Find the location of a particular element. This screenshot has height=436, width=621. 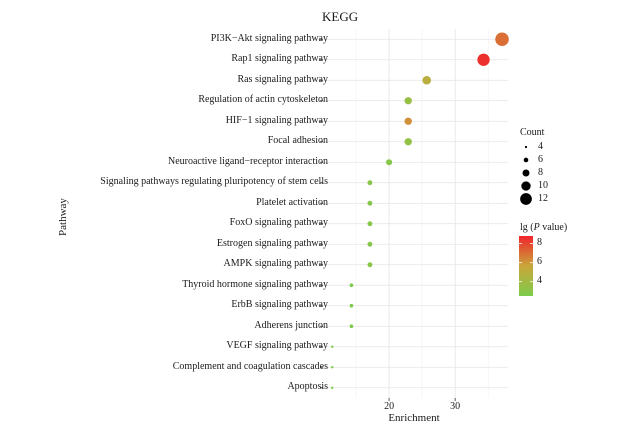

chart-title: KEGG is located at coordinates (340, 16).